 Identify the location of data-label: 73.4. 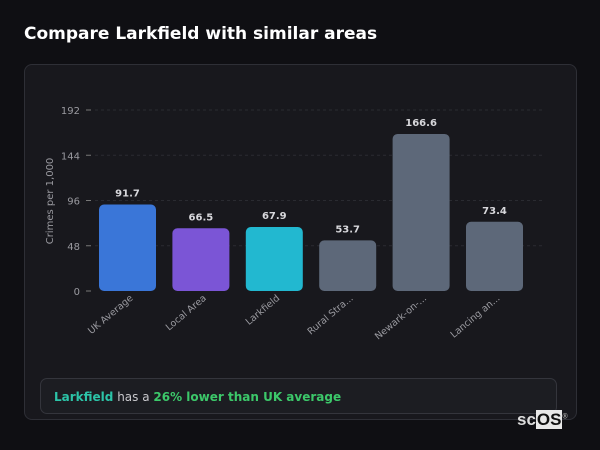
(494, 211).